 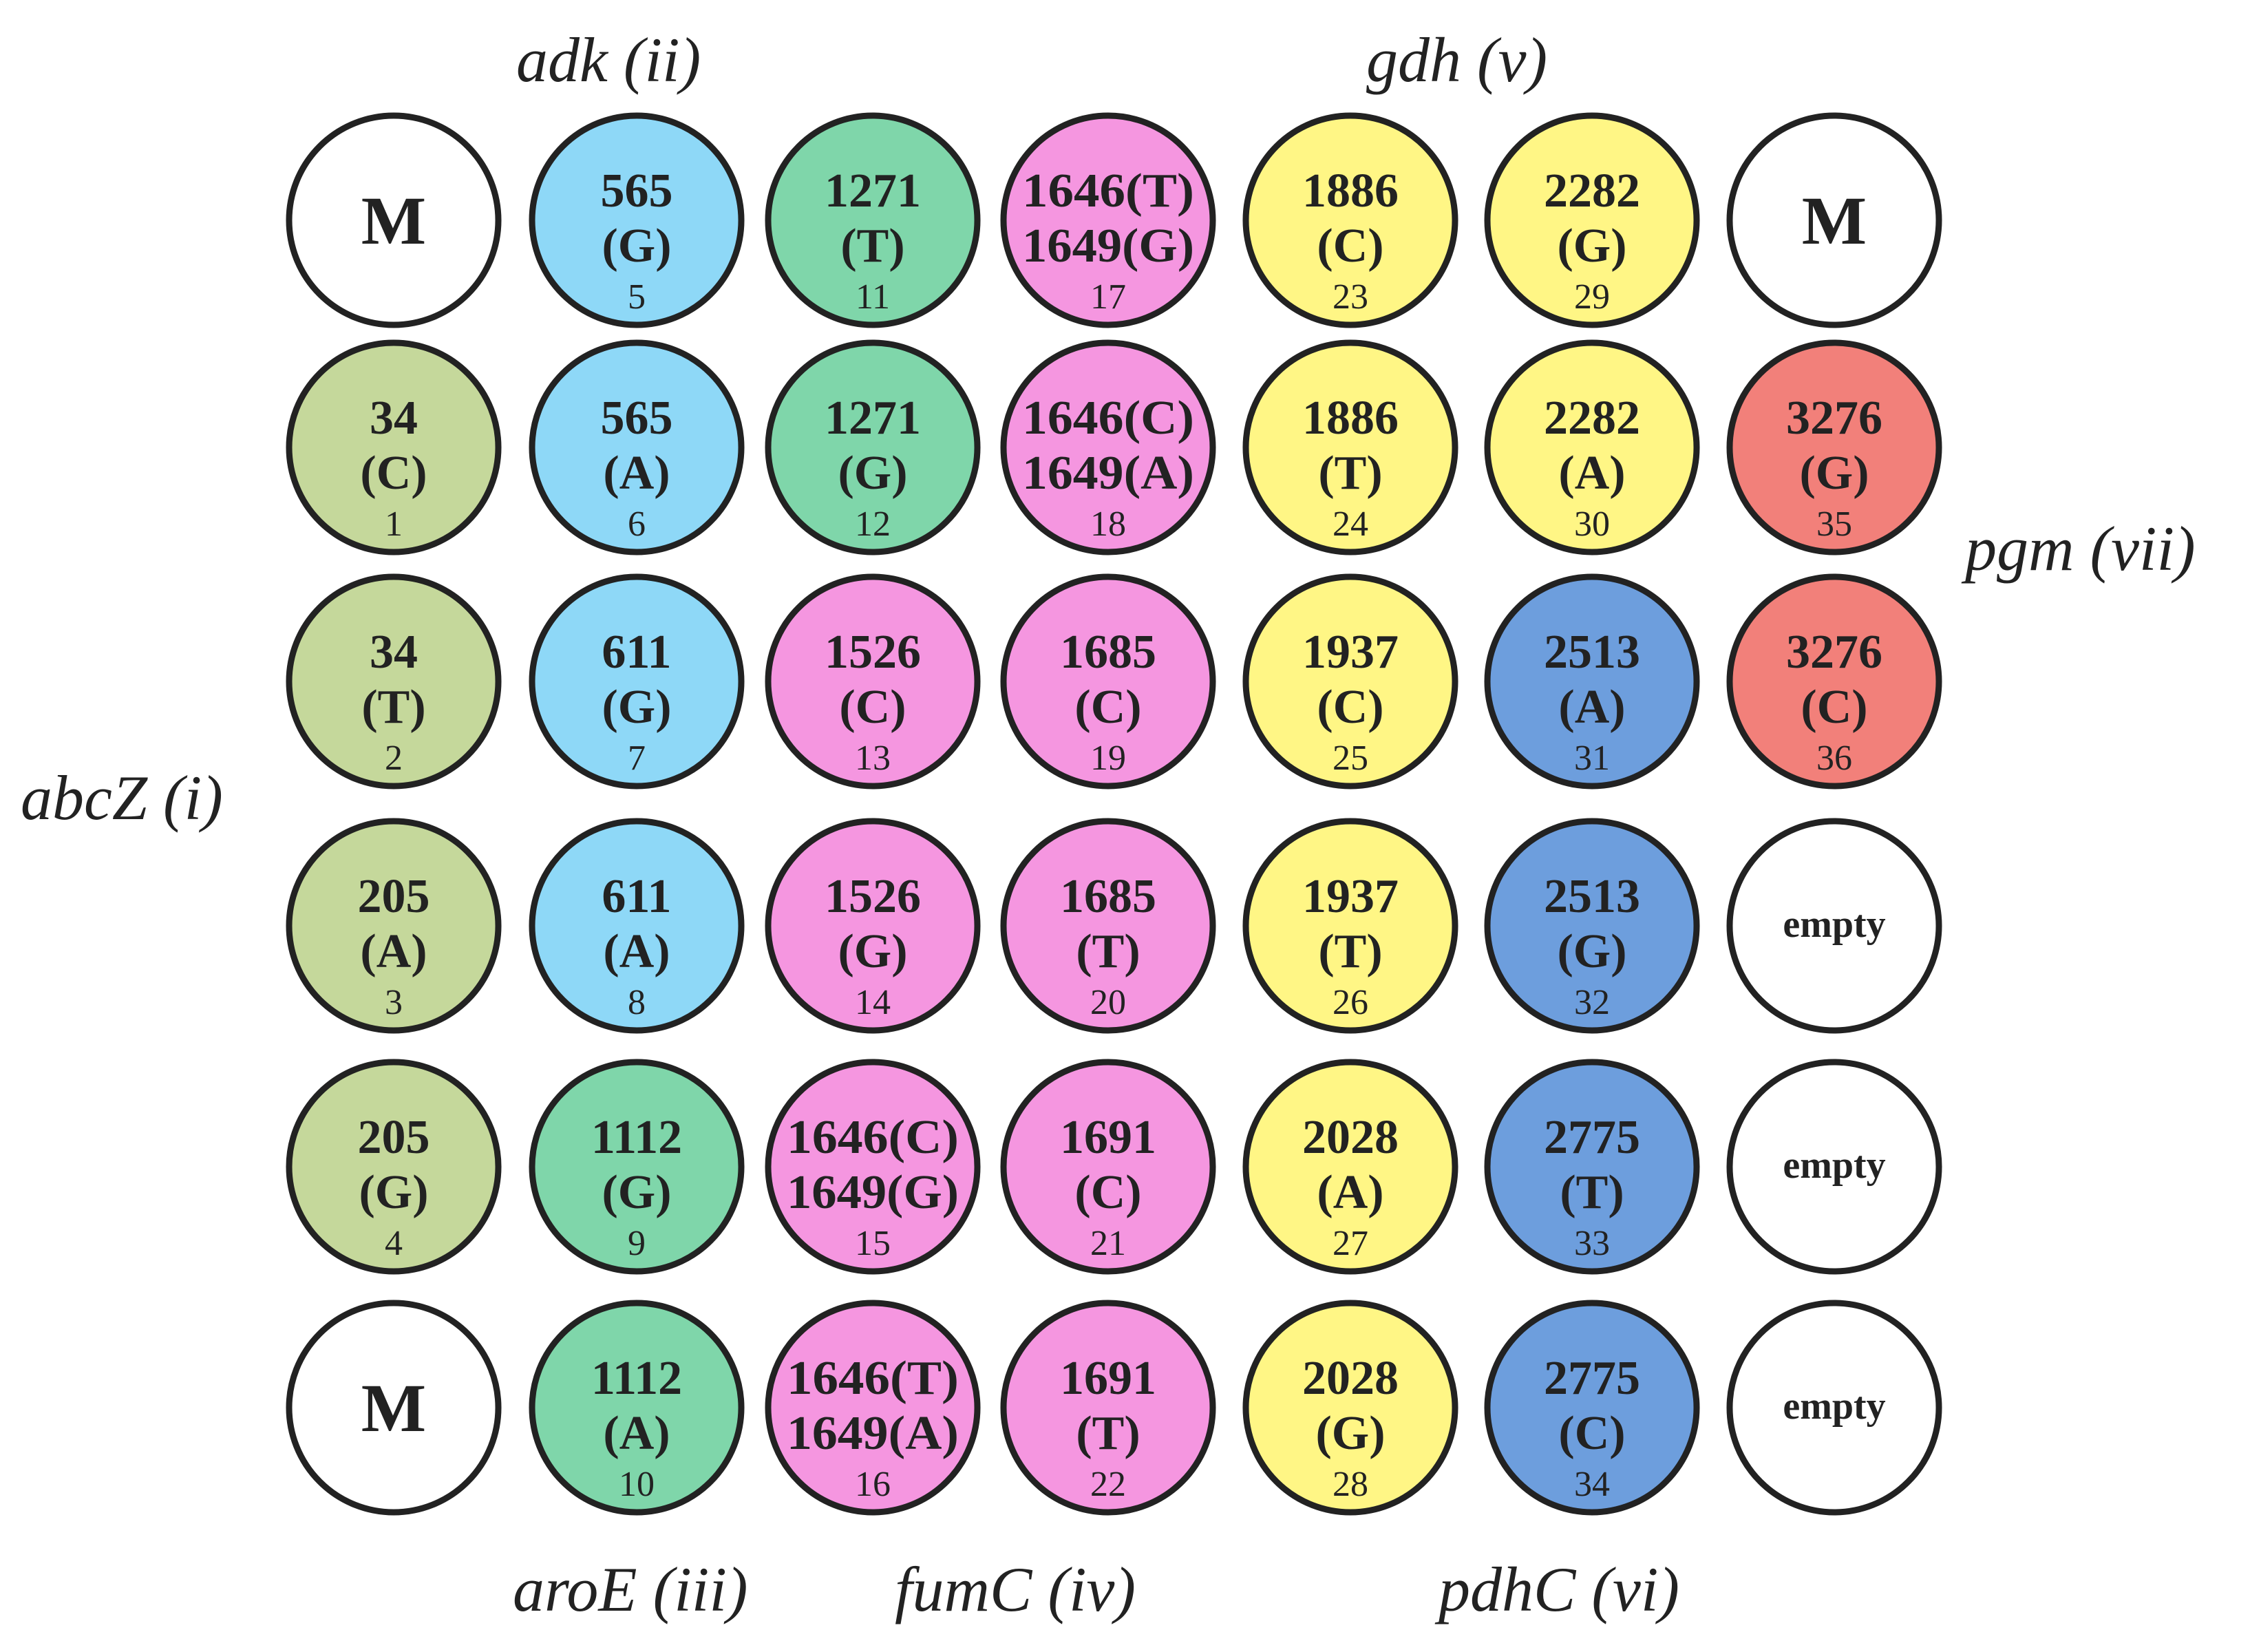 What do you see at coordinates (1350, 1137) in the screenshot?
I see `well-position: 2028` at bounding box center [1350, 1137].